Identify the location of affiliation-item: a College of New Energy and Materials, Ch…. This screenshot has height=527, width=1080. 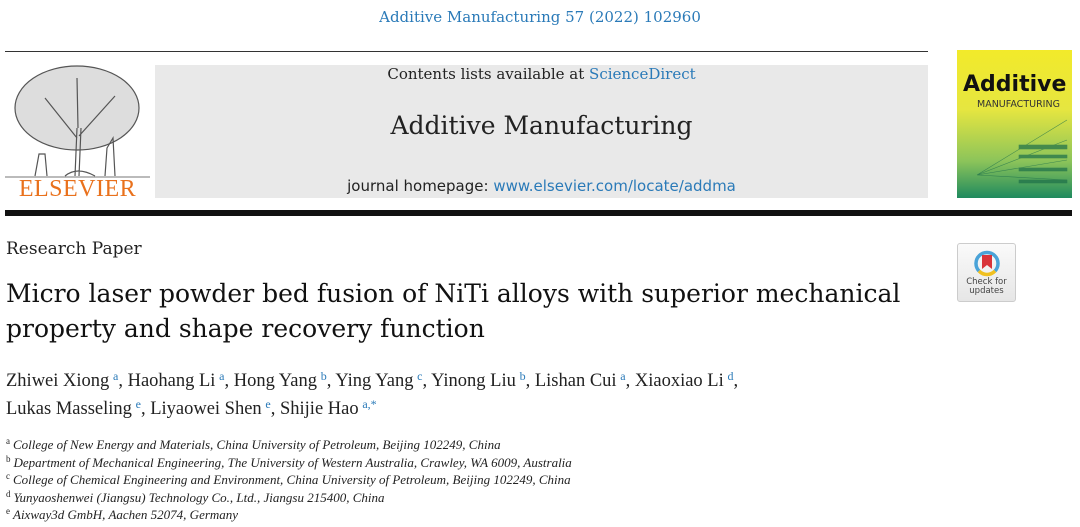
(476, 445).